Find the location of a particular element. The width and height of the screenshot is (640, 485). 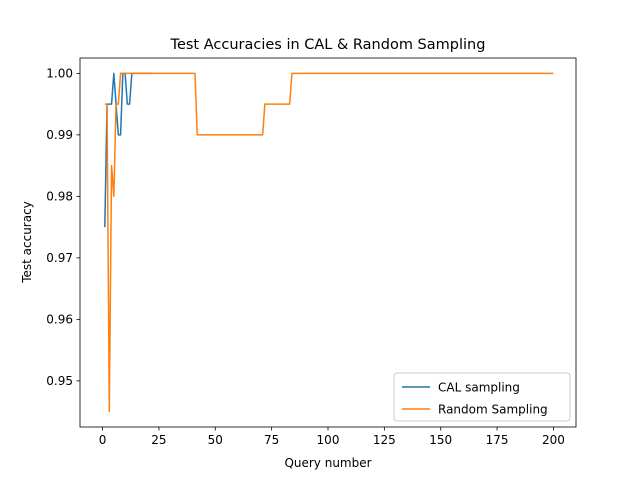

y-tick-label: 1.00 is located at coordinates (59, 73).